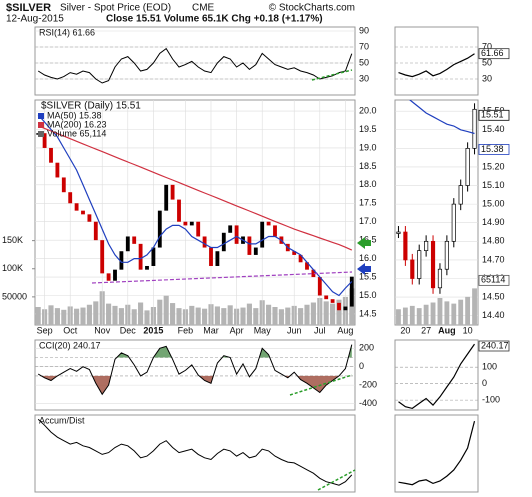 Image resolution: width=532 pixels, height=497 pixels. I want to click on panel-title: RSI(14) 61.66, so click(67, 32).